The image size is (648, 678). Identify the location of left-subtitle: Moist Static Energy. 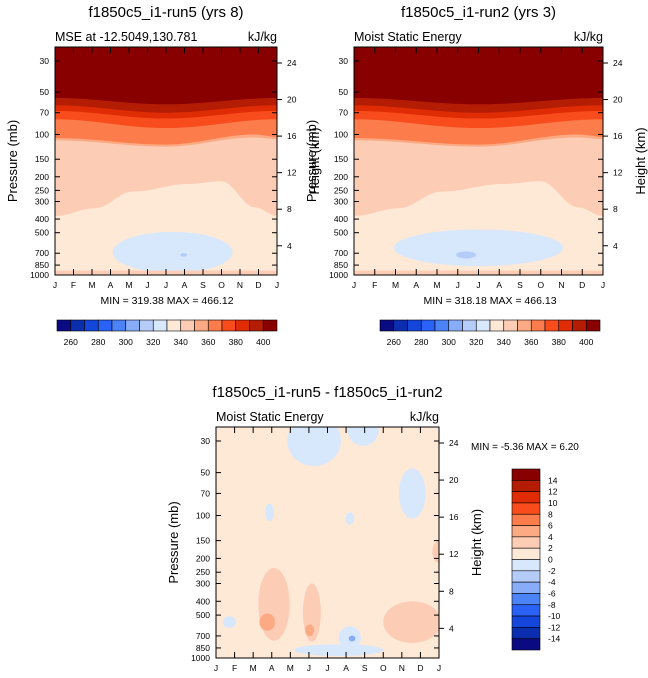
(270, 417).